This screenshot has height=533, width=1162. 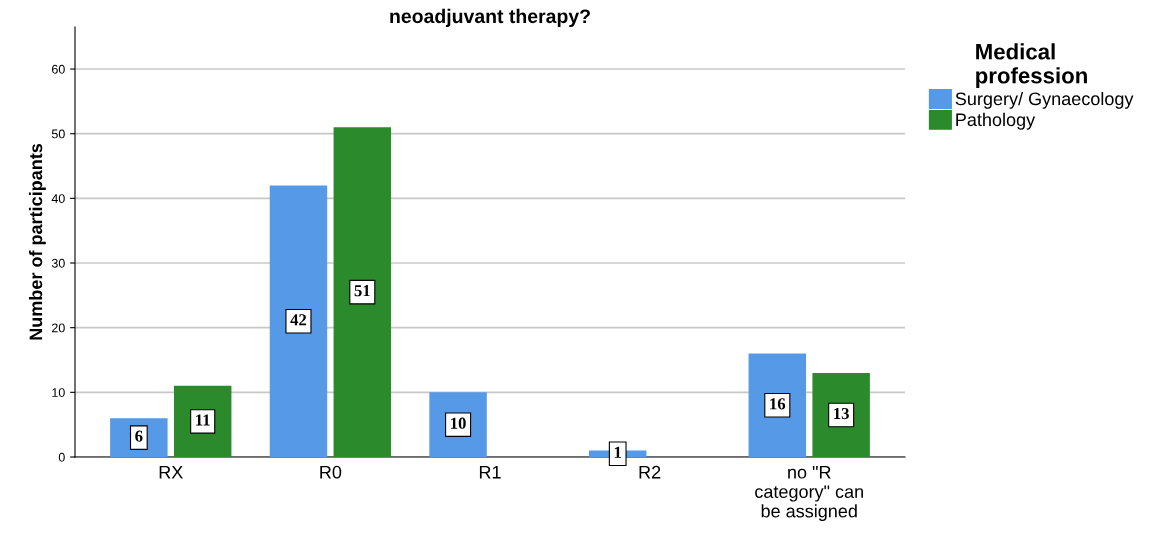 What do you see at coordinates (490, 17) in the screenshot?
I see `chart-title: neoadjuvant therapy?` at bounding box center [490, 17].